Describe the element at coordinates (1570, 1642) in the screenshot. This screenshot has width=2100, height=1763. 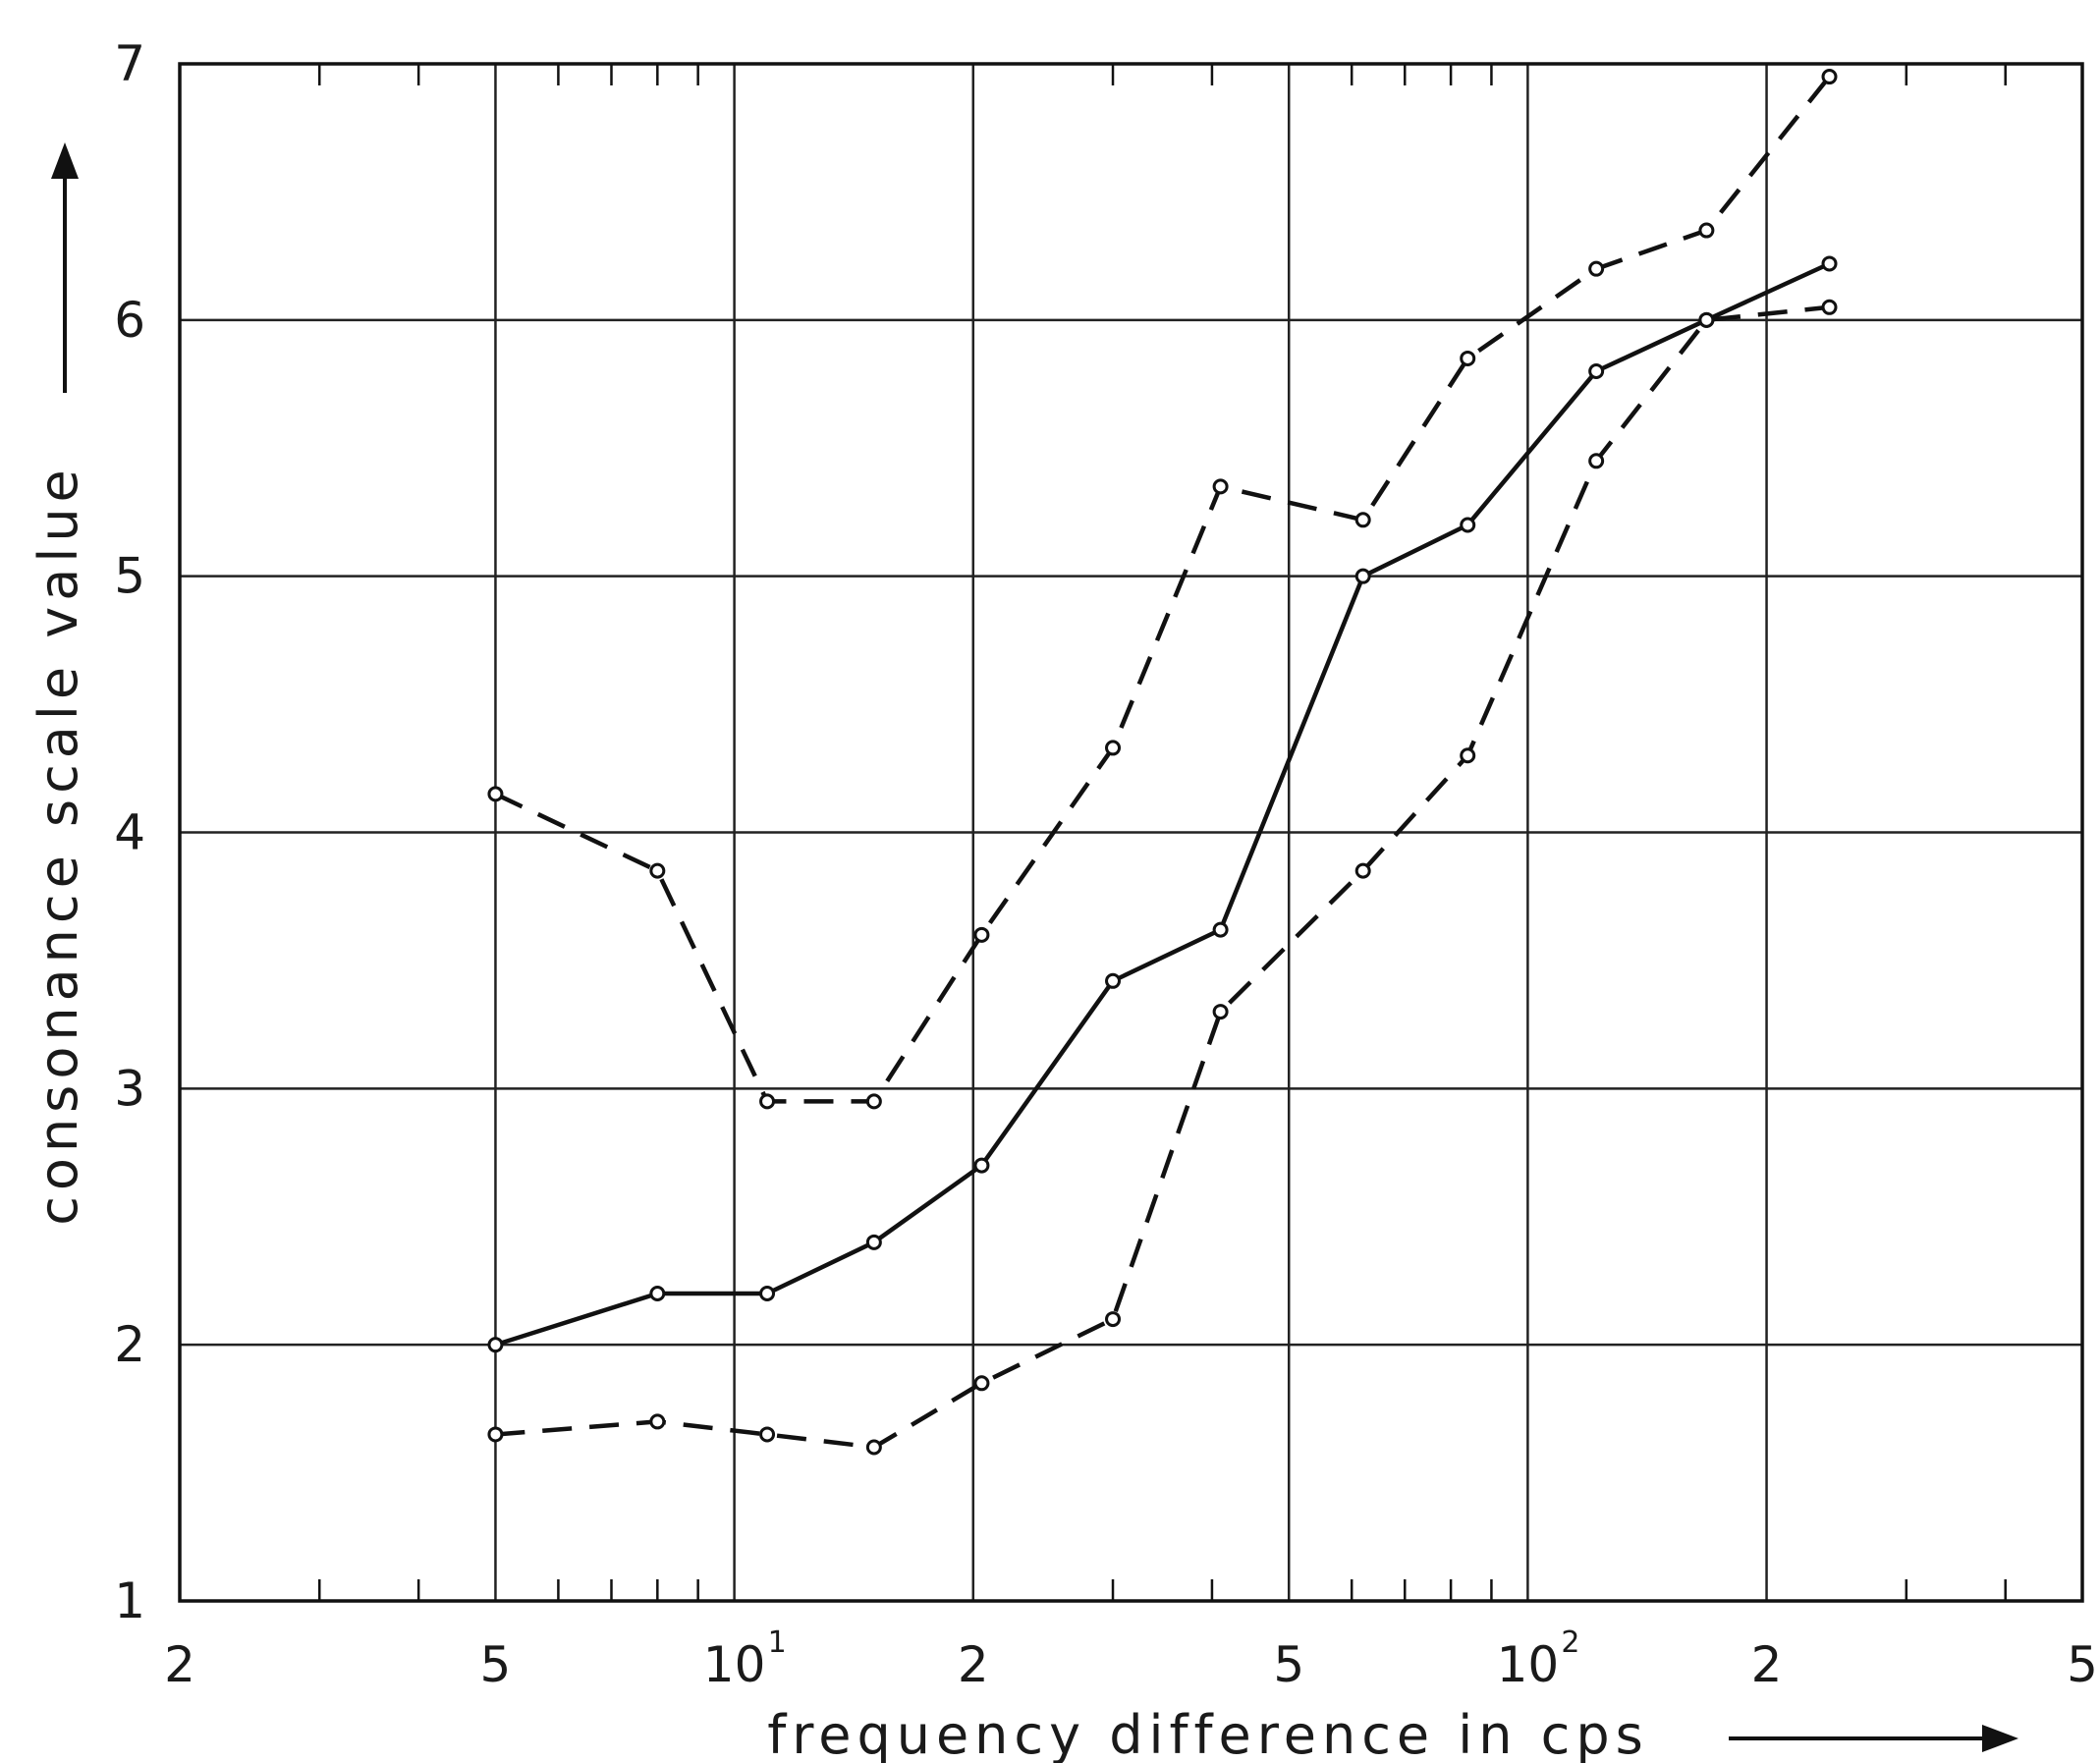
I see `x-tick-exponent-5: 2` at that location.